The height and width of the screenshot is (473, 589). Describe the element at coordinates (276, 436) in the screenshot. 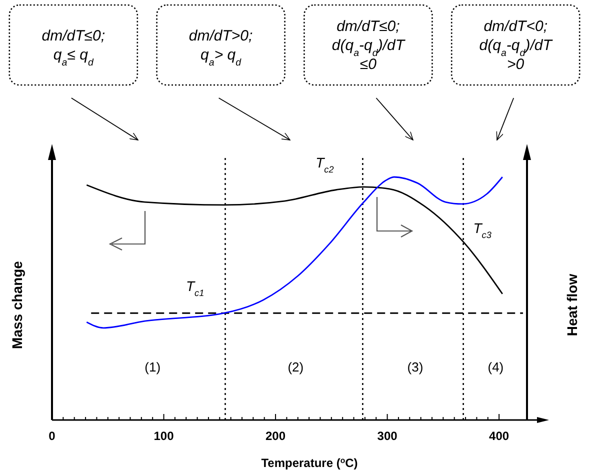

I see `x-tick-label: 200` at that location.